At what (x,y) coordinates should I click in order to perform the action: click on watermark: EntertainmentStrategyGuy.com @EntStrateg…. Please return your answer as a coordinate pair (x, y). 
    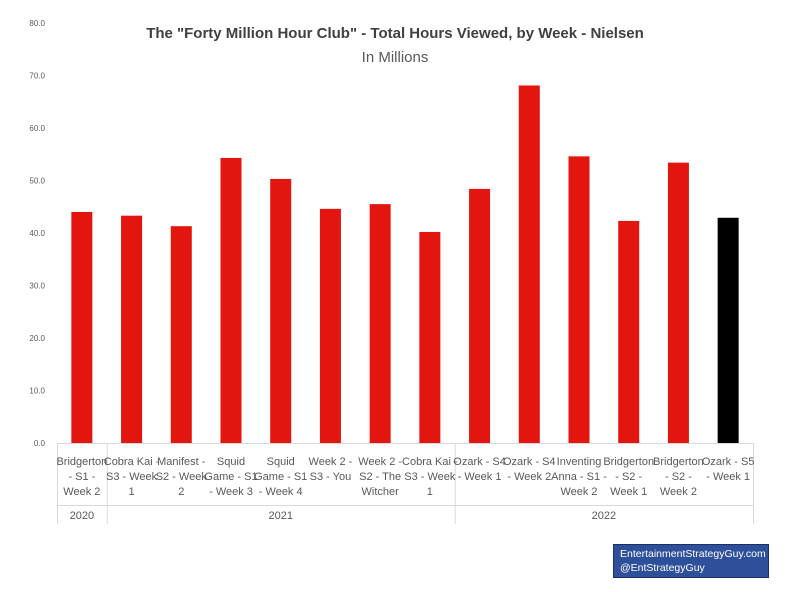
    Looking at the image, I should click on (691, 561).